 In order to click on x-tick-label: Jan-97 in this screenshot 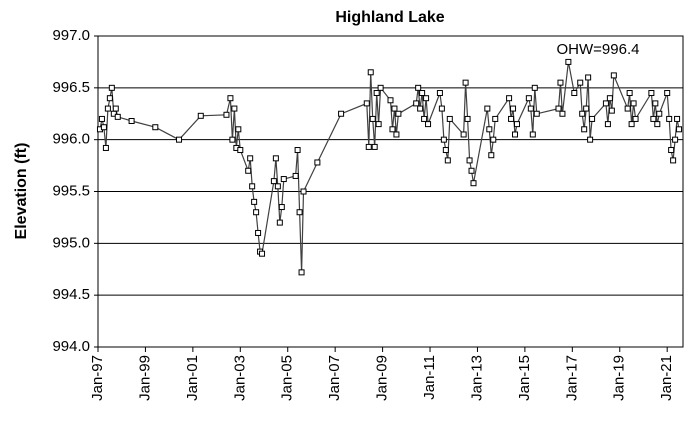, I will do `click(97, 378)`.